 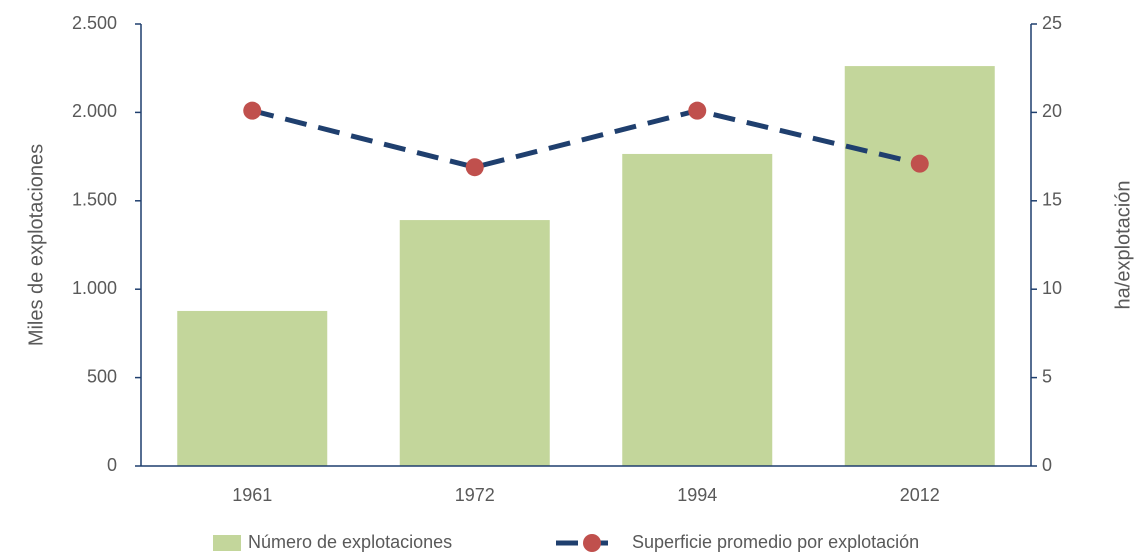 What do you see at coordinates (112, 465) in the screenshot?
I see `y-tick-label: 0` at bounding box center [112, 465].